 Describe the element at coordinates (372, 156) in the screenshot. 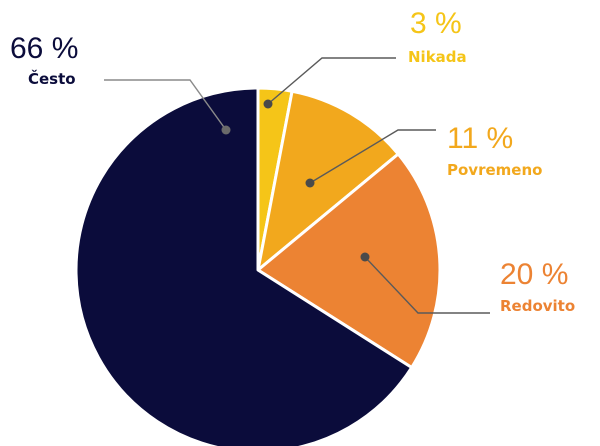

I see `leader-line-povremeno` at that location.